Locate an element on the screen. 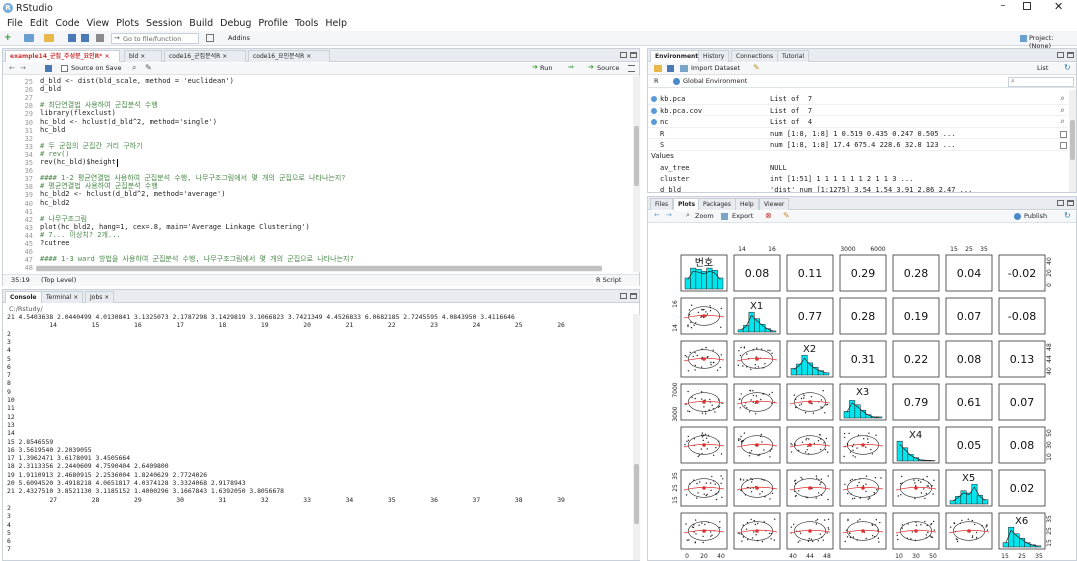 This screenshot has height=561, width=1077. menu-help: Help is located at coordinates (336, 23).